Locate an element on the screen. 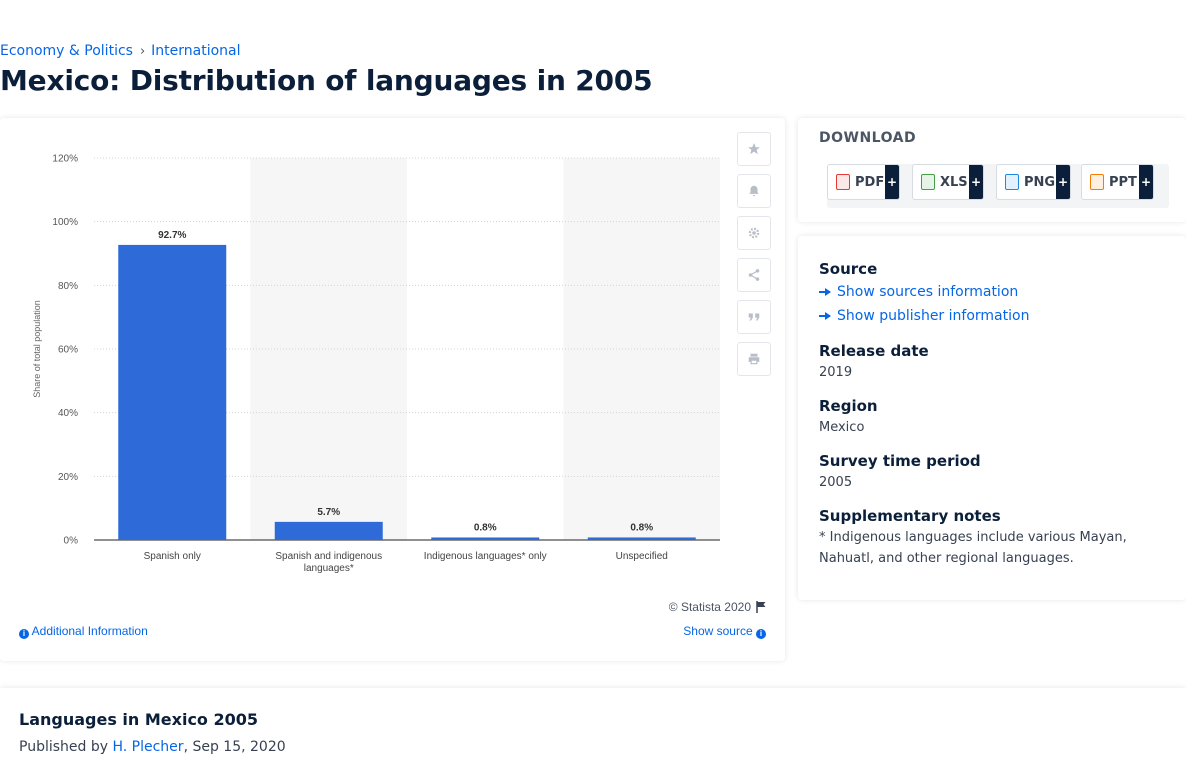 This screenshot has height=760, width=1186. survey-period-value: 2005 is located at coordinates (836, 482).